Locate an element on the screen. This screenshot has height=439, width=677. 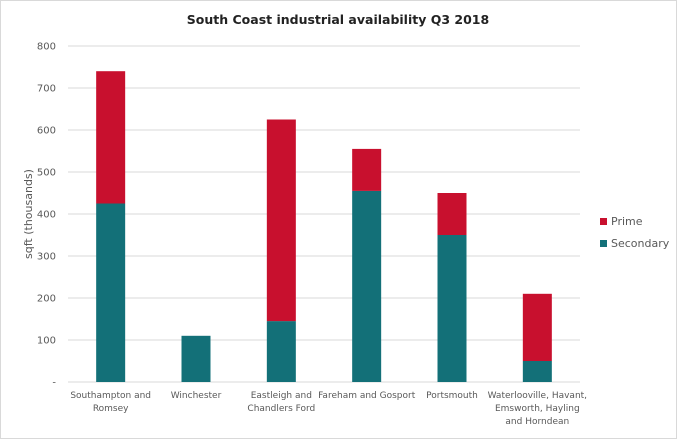
x-category-label: Emsworth, Hayling is located at coordinates (537, 409).